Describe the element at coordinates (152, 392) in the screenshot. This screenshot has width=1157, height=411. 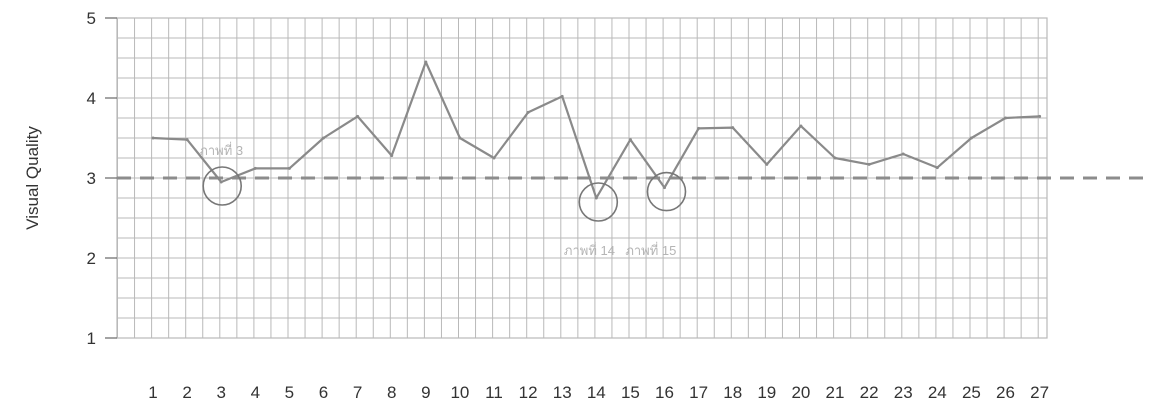
I see `x-tick-label: 1` at that location.